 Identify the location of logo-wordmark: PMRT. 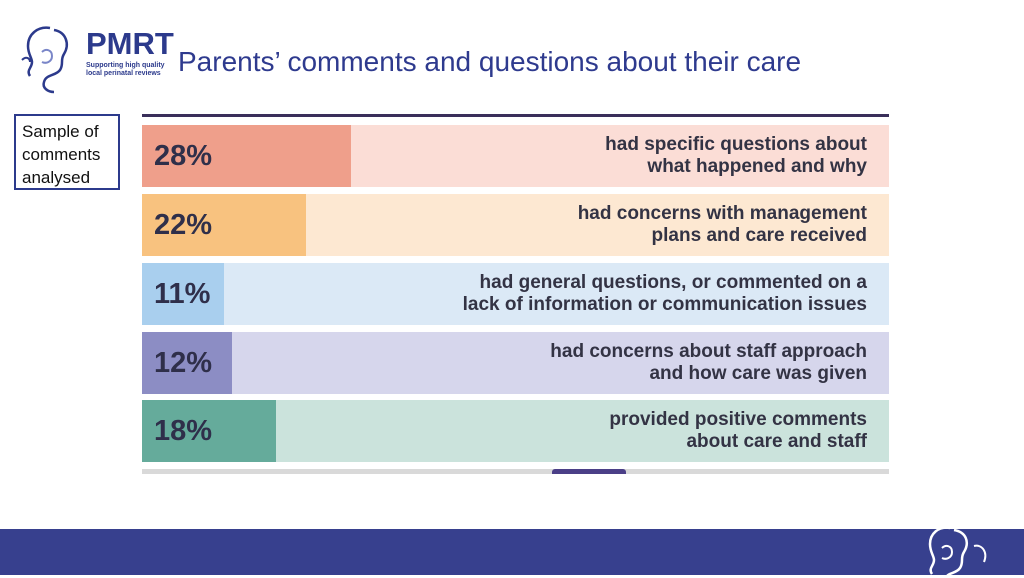
(130, 43).